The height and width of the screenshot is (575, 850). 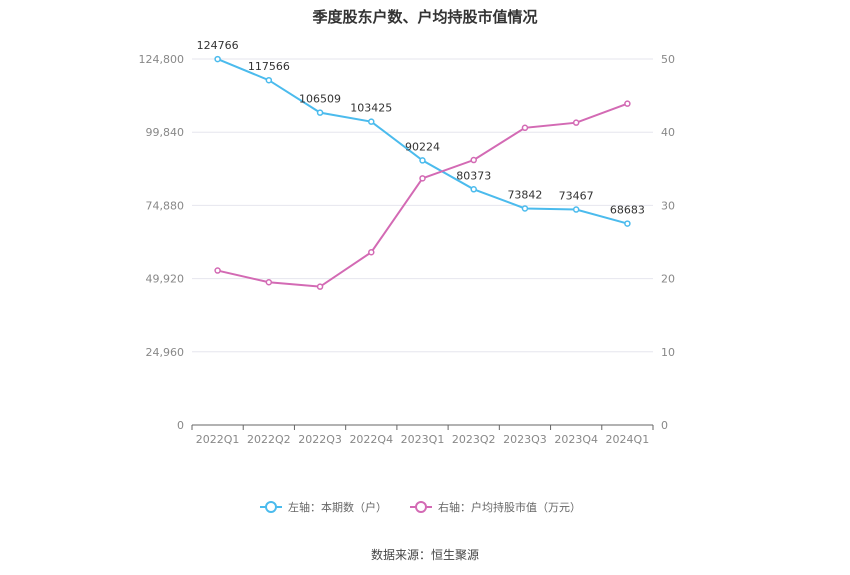 What do you see at coordinates (218, 439) in the screenshot?
I see `x-tick-label: 2022Q1` at bounding box center [218, 439].